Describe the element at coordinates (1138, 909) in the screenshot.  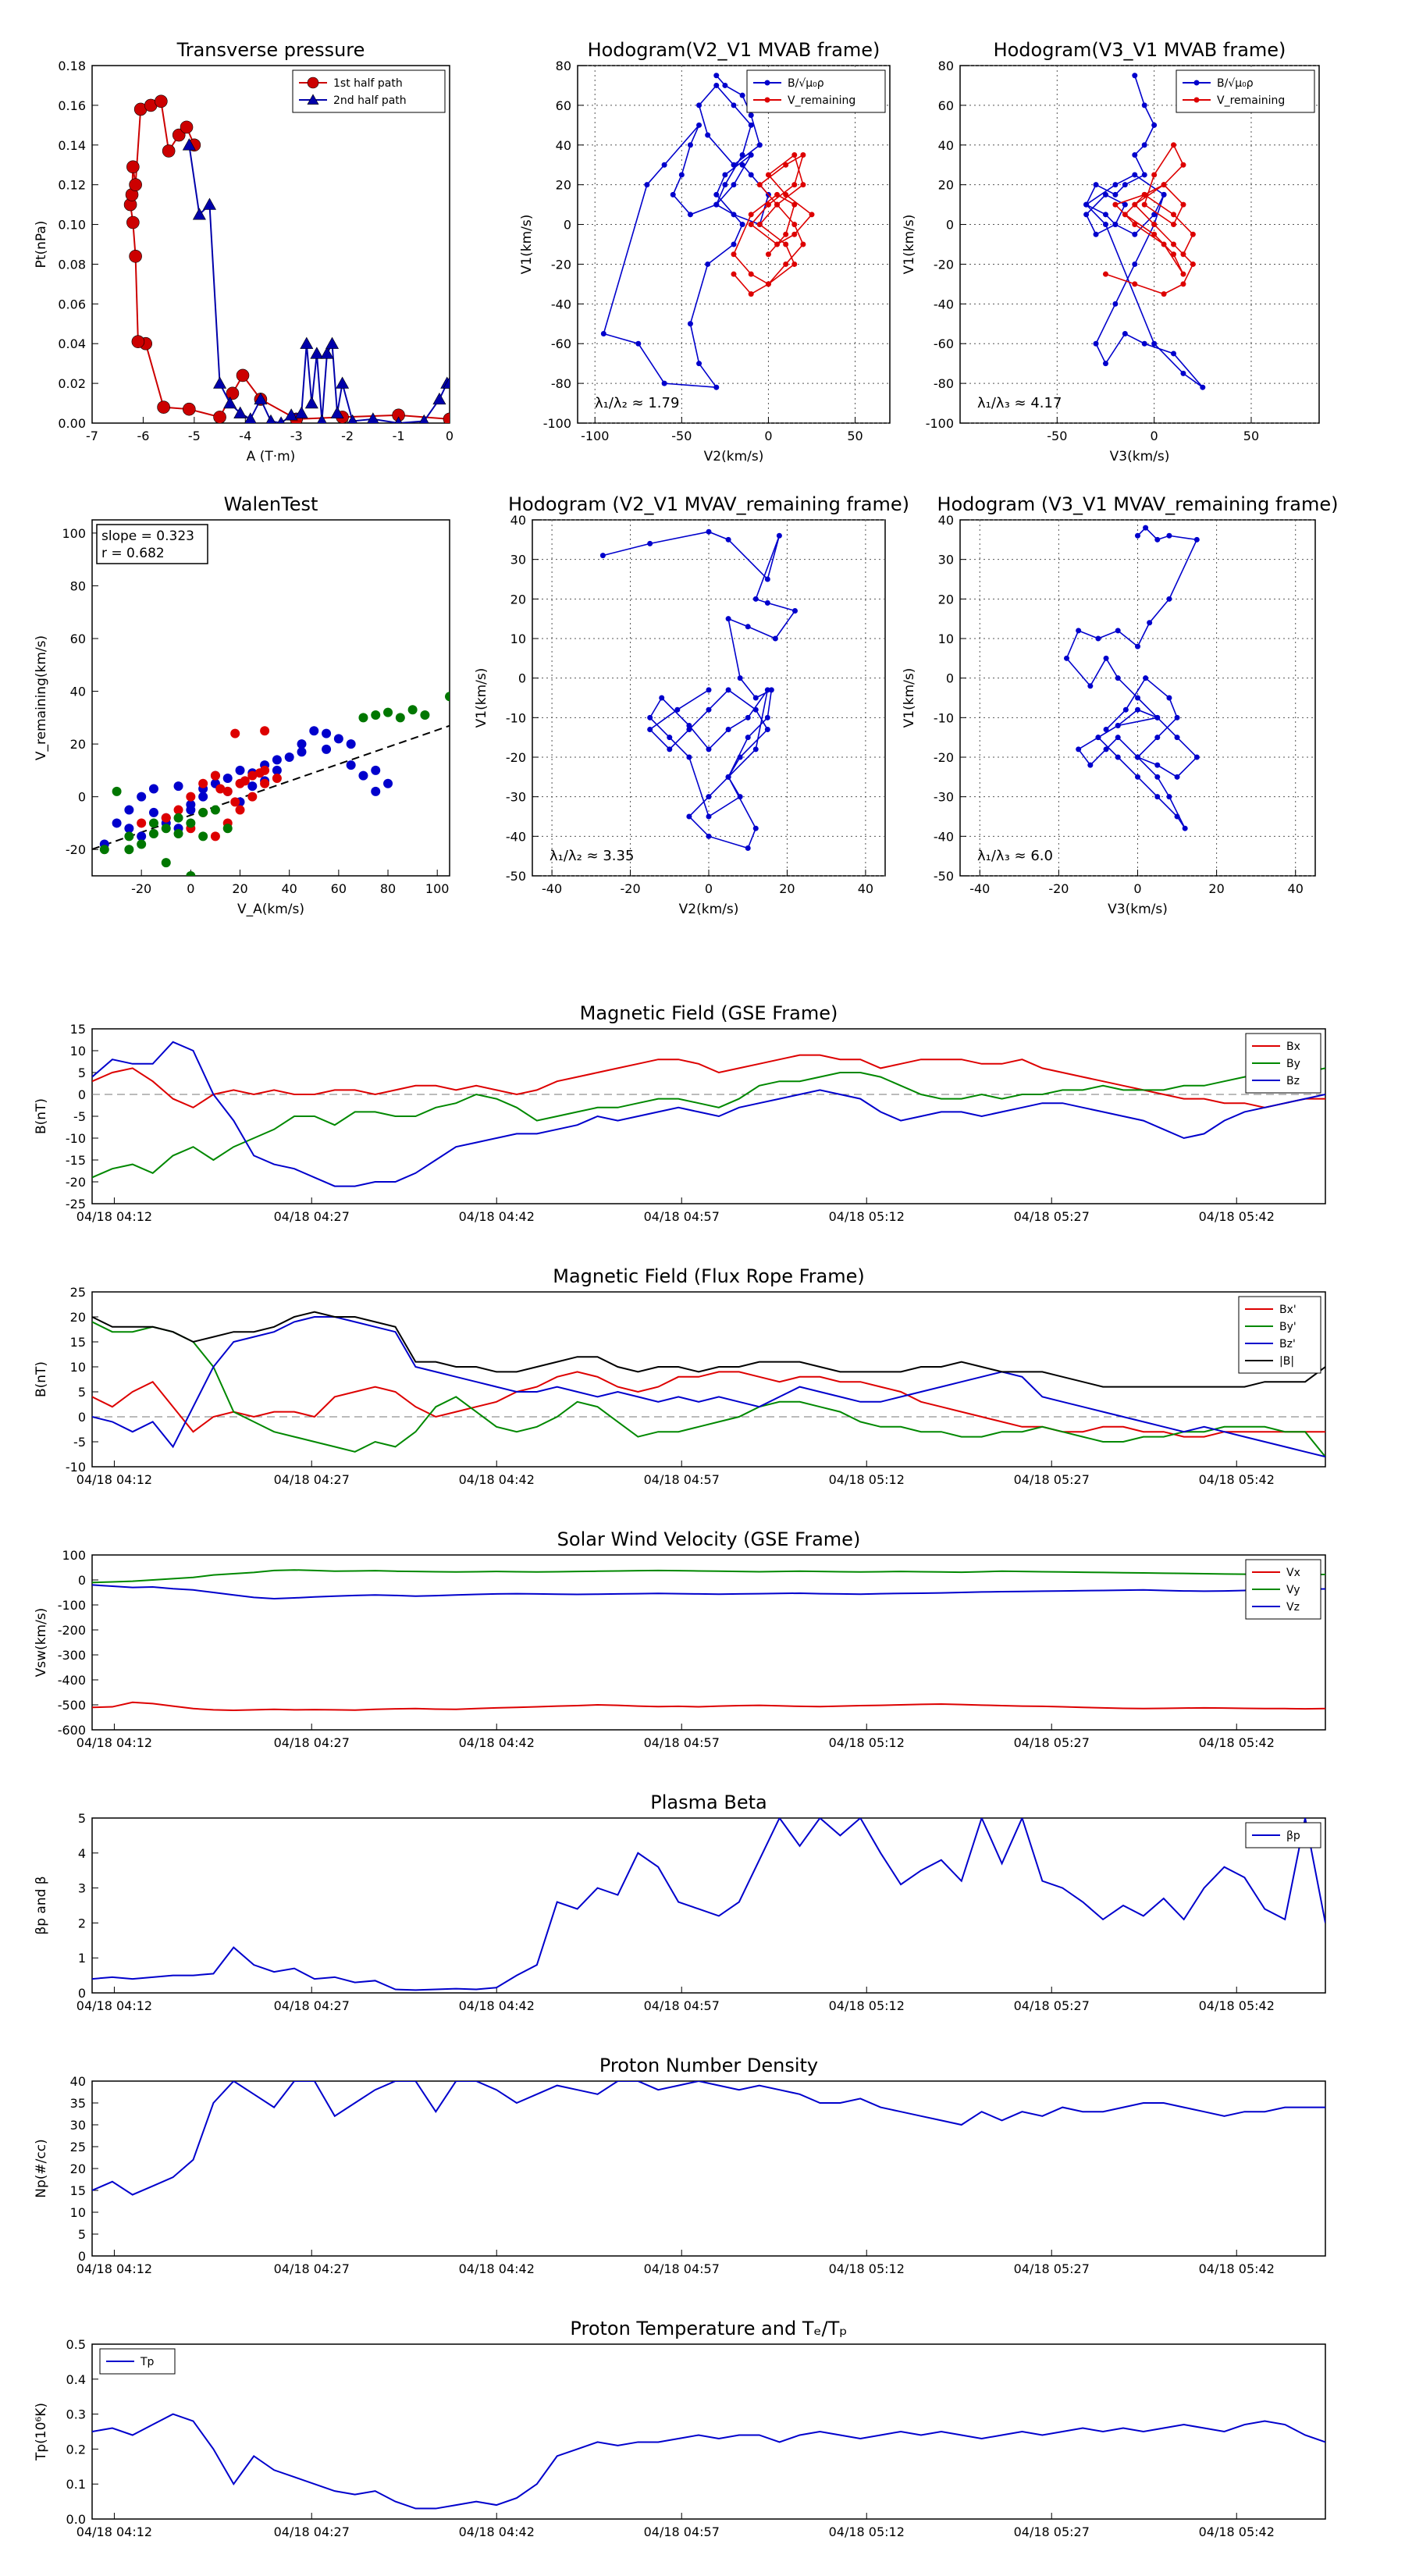
I see `x-axis-label: V3(km/s)` at that location.